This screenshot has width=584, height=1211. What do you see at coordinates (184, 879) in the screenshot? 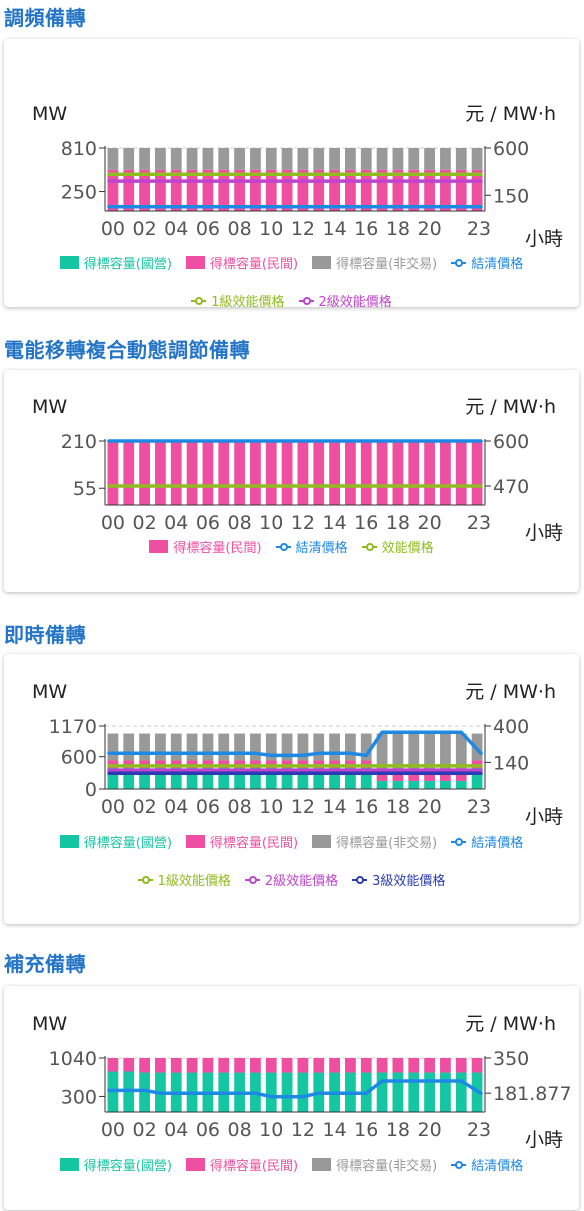
I see `legend-item: 1級效能價格` at bounding box center [184, 879].